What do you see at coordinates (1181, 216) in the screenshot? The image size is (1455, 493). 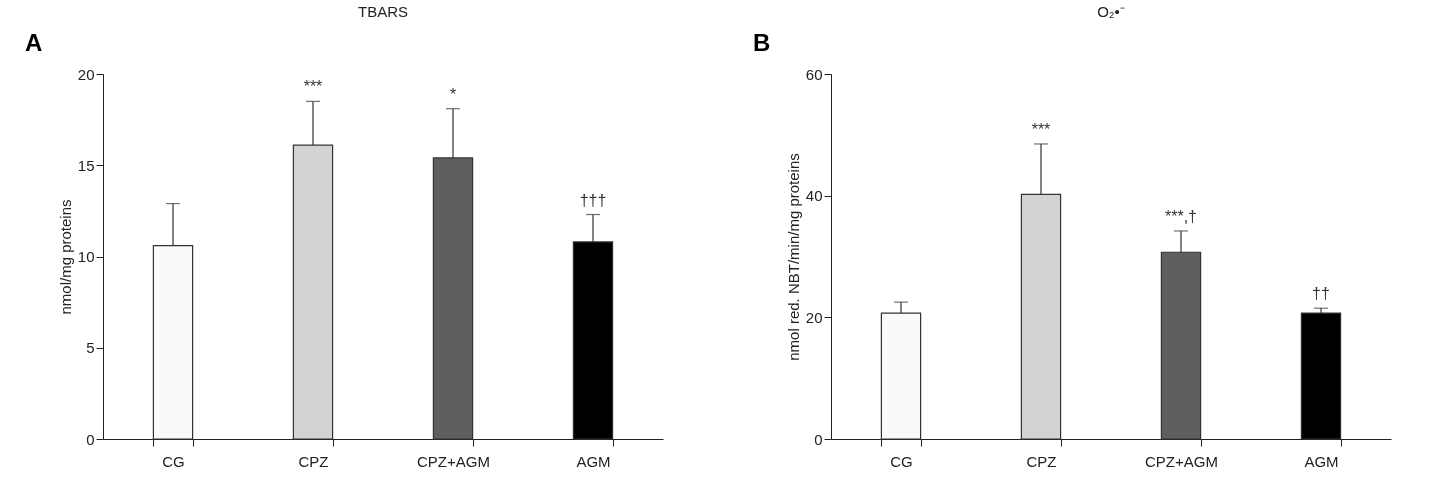 I see `annotation: ***,†` at bounding box center [1181, 216].